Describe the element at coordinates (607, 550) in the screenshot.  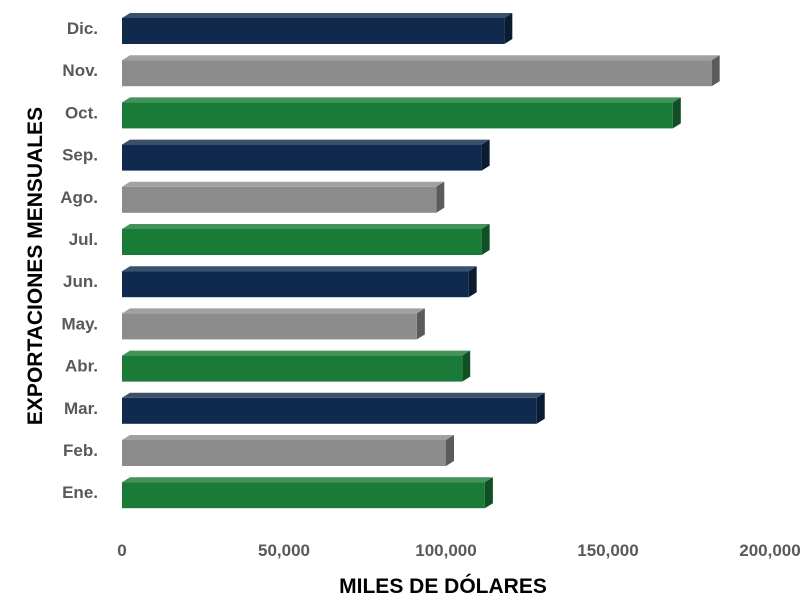
I see `x-tick-label: 150,000` at that location.